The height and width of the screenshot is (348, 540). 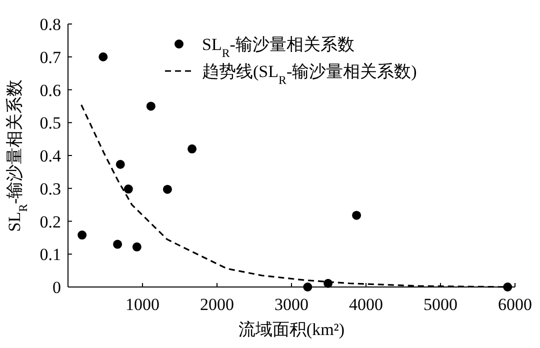 What do you see at coordinates (143, 304) in the screenshot?
I see `x-tick-label: 1000` at bounding box center [143, 304].